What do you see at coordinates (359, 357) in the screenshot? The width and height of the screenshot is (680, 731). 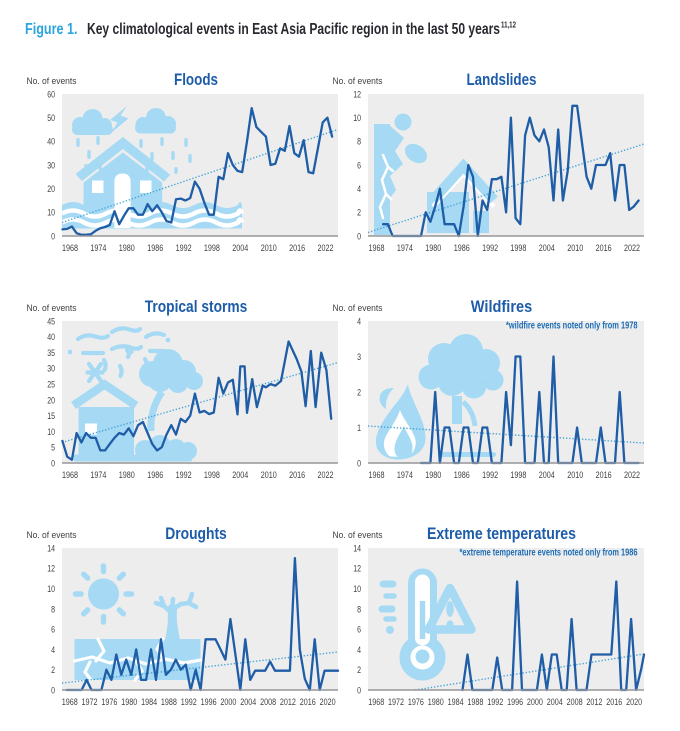 I see `svg-text: 3` at bounding box center [359, 357].